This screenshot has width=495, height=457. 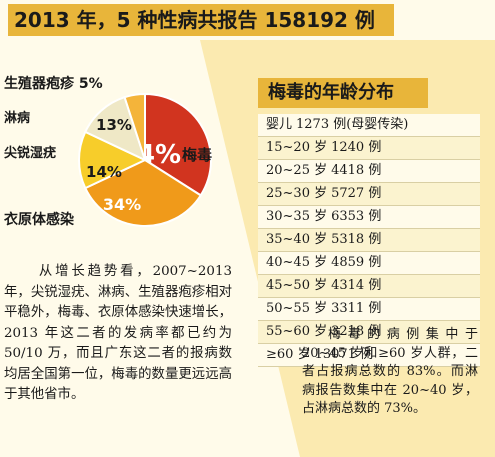 I want to click on age-cell: 35~40 岁, so click(x=297, y=239).